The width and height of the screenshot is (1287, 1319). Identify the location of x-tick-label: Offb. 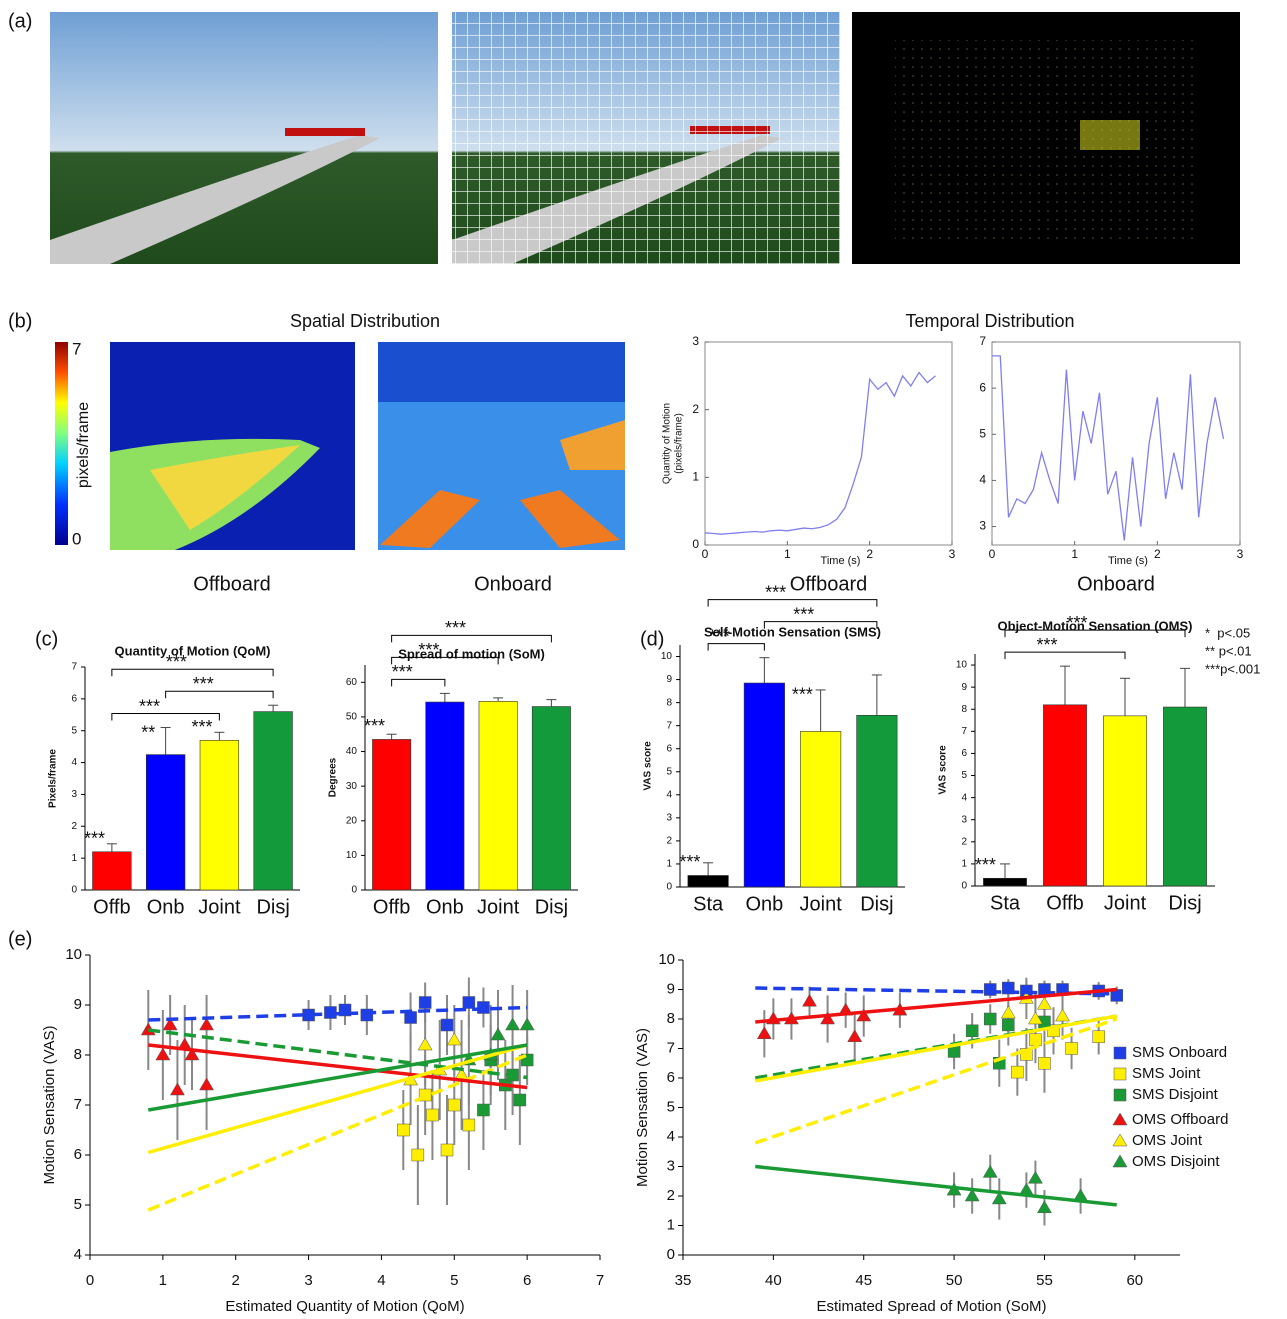
(111, 907).